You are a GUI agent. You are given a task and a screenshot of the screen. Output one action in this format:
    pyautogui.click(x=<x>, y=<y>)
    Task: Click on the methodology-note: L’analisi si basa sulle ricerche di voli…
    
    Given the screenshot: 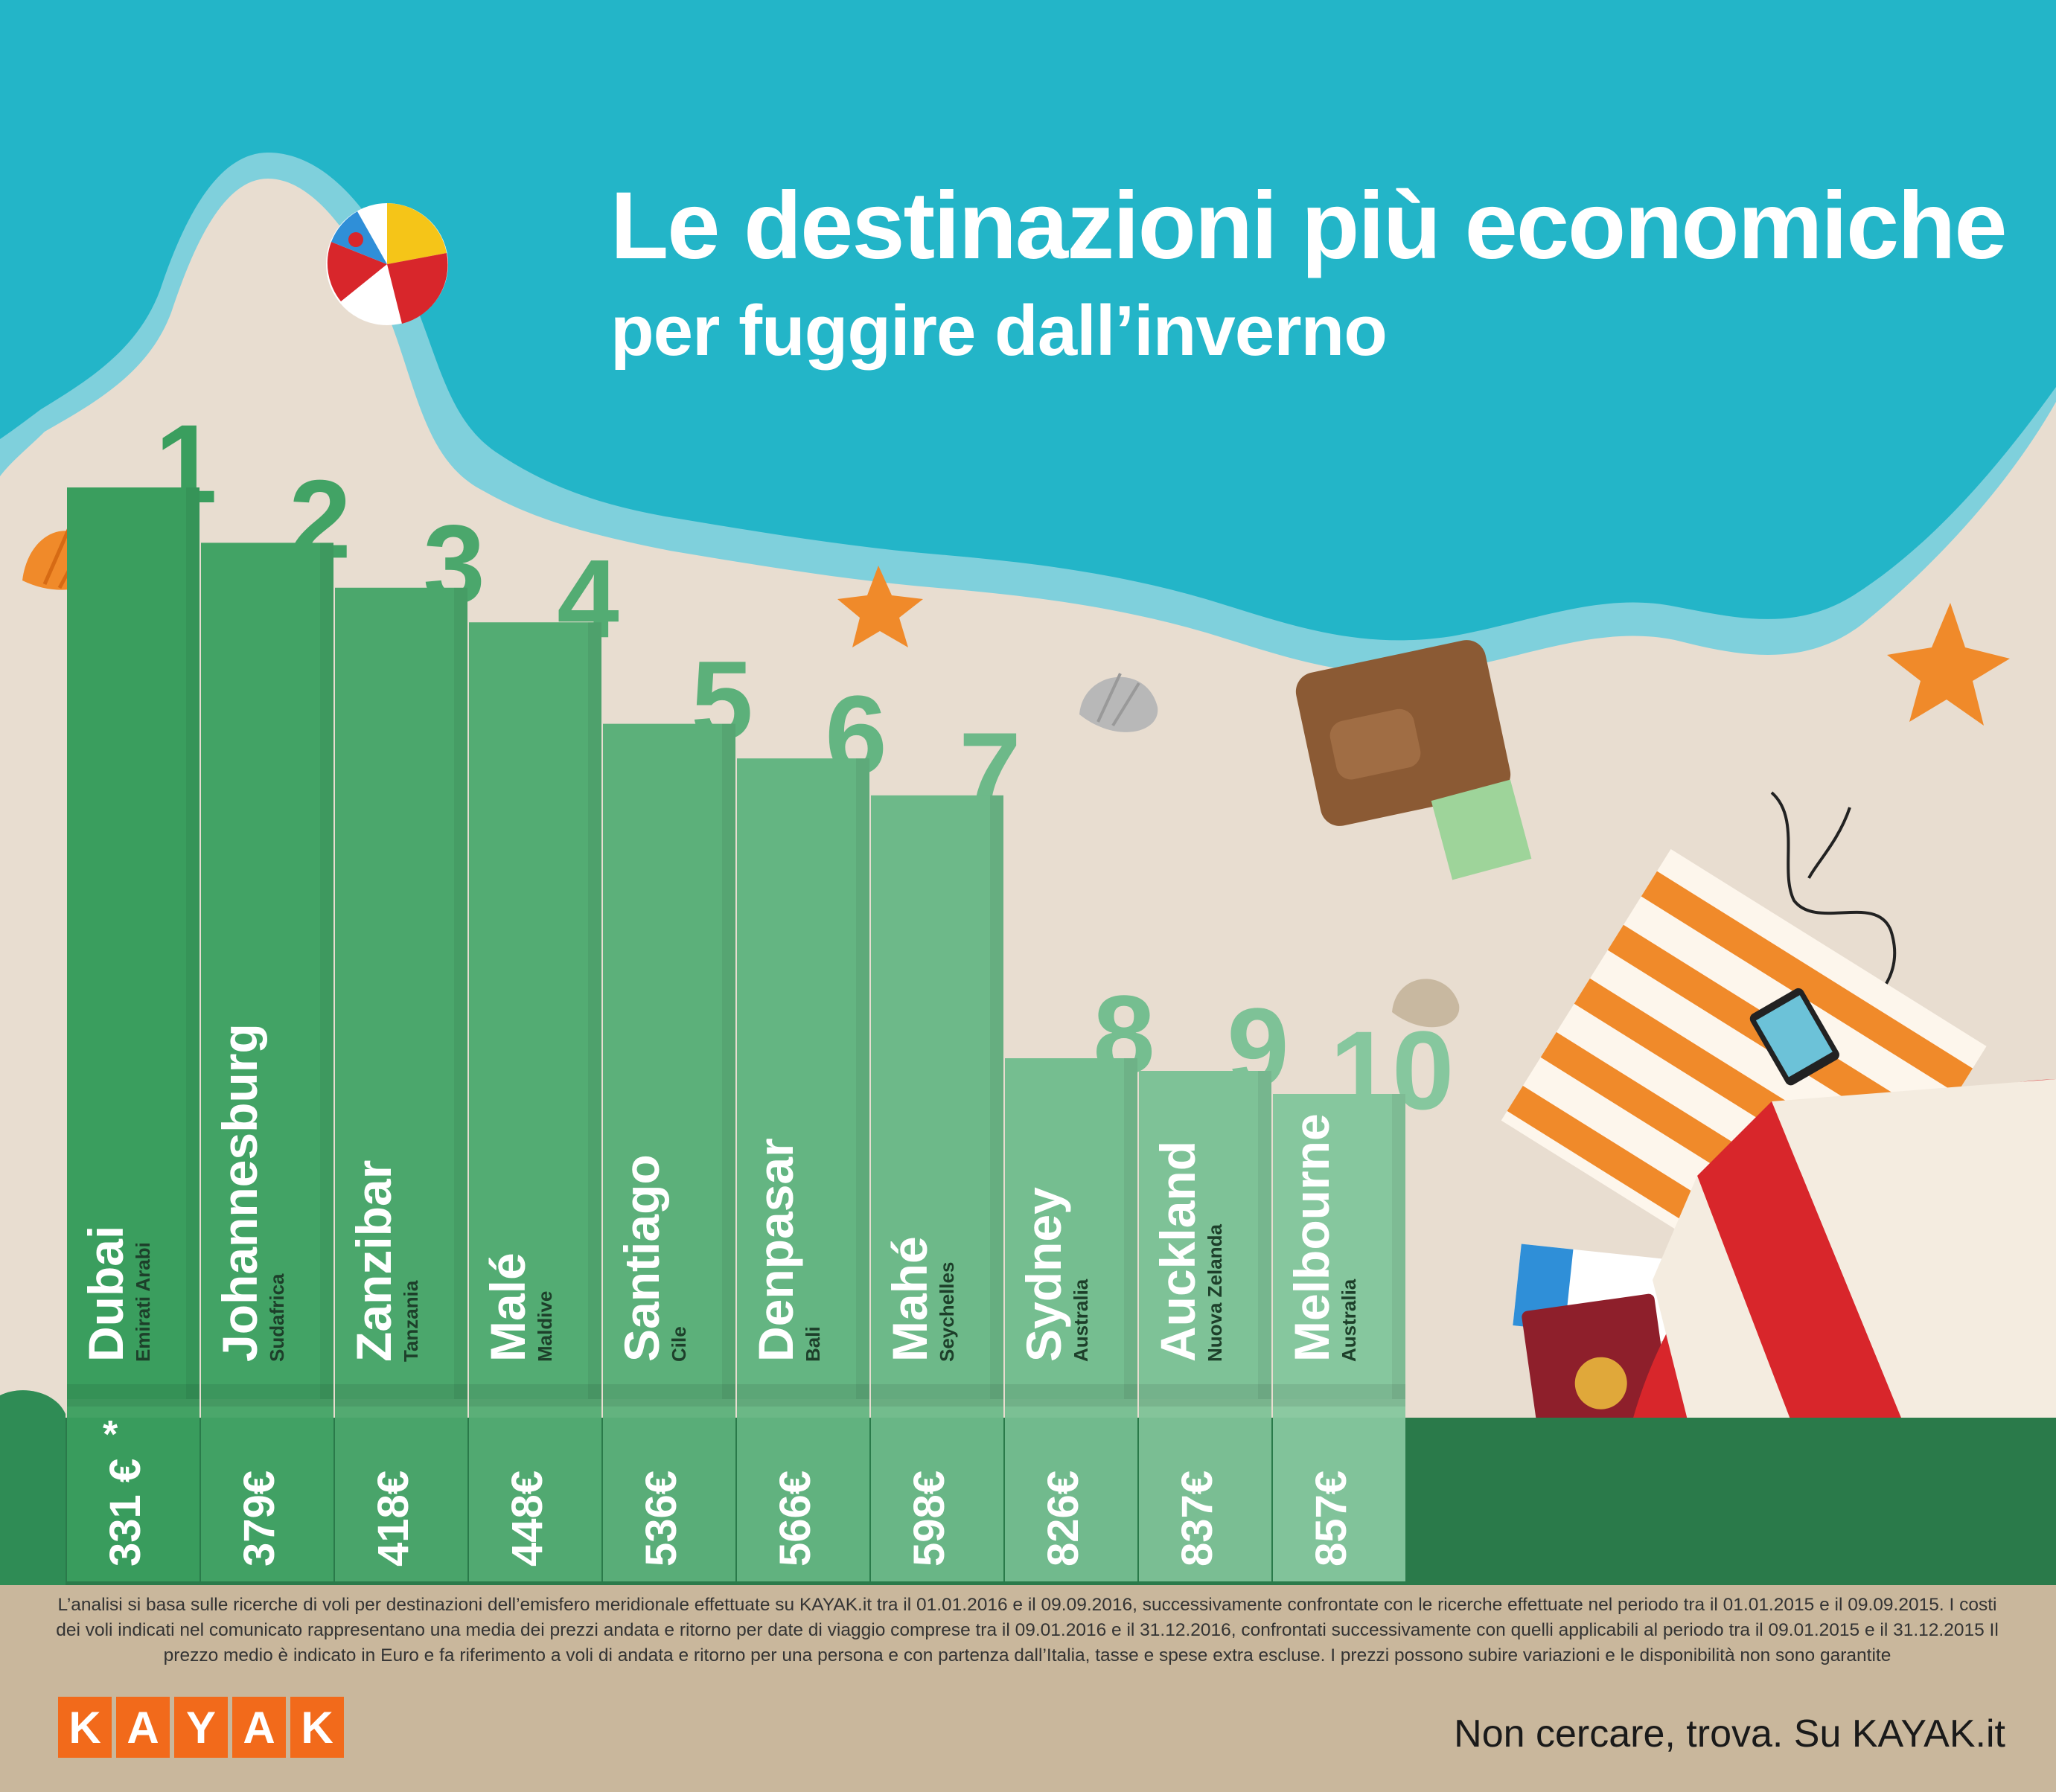 What is the action you would take?
    pyautogui.click(x=1027, y=1630)
    